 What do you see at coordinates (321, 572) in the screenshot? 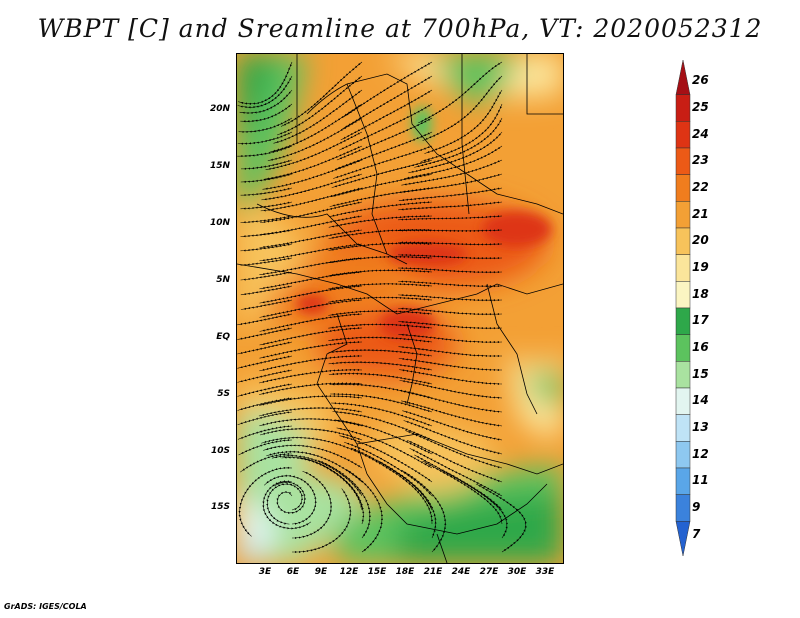
I see `lon-label-9e: 9E` at bounding box center [321, 572].